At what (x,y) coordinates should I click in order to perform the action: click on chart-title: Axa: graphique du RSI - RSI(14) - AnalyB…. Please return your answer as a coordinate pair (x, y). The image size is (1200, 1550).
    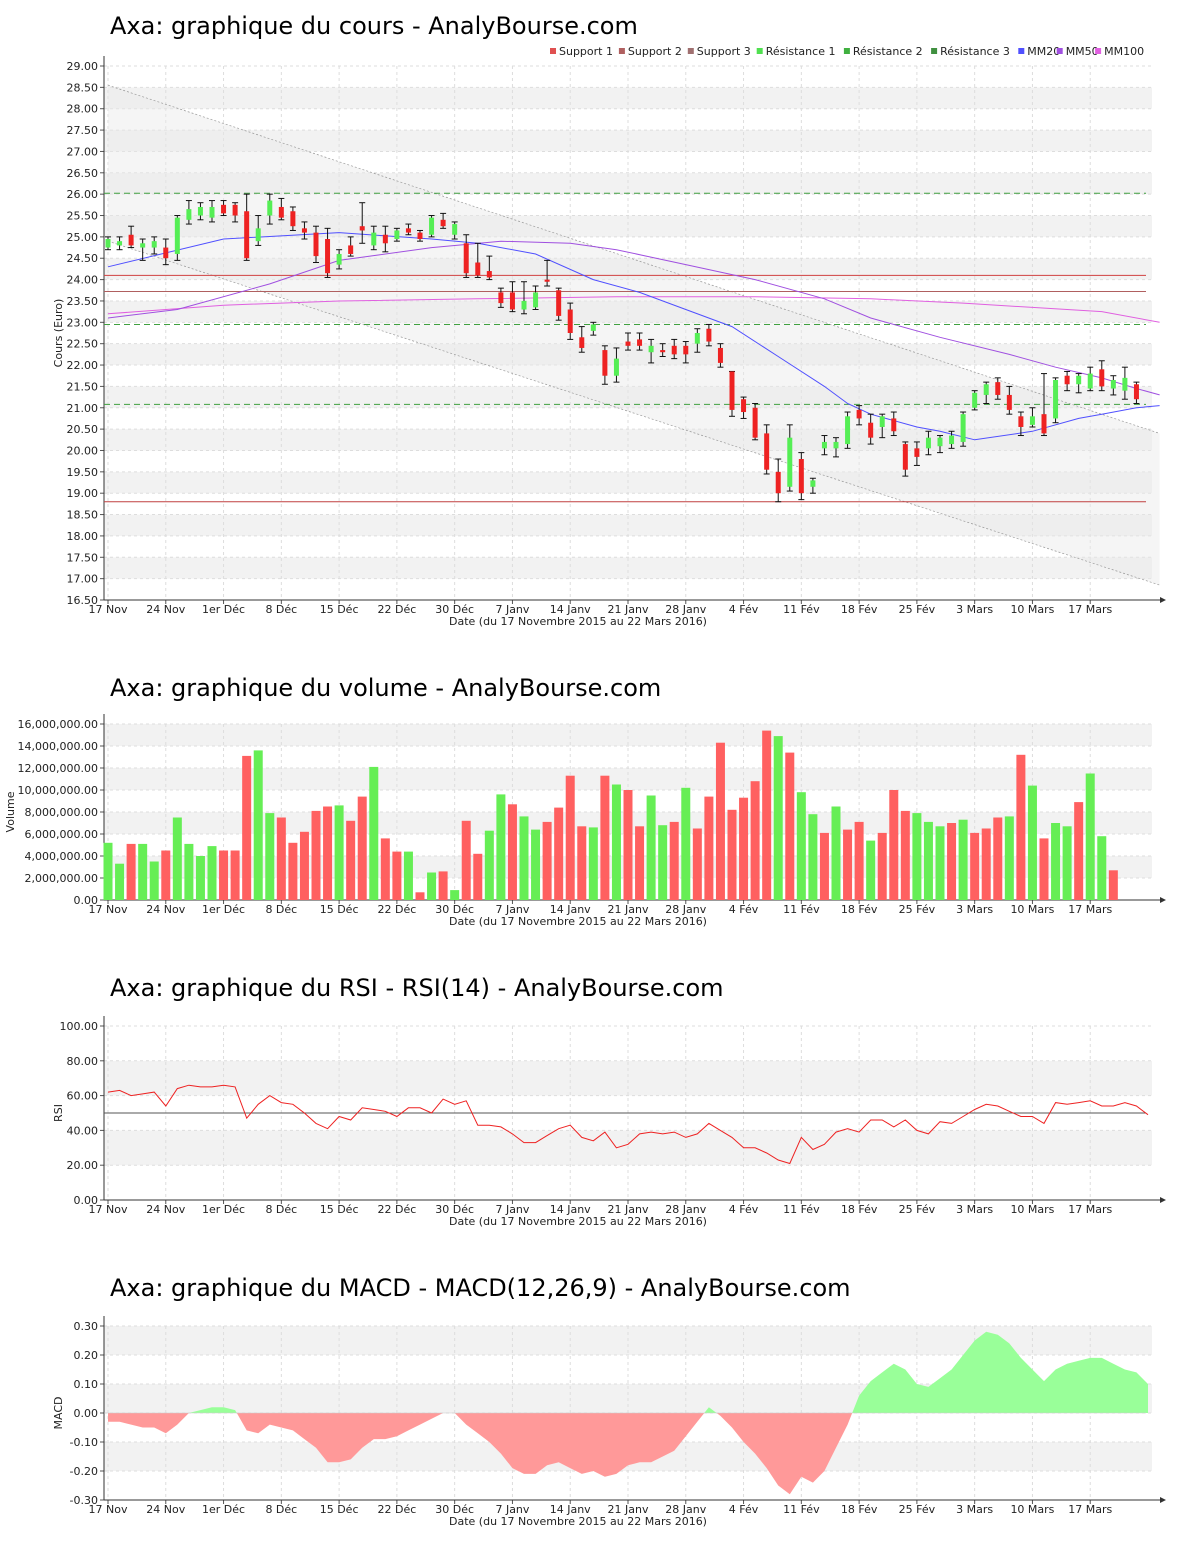
    Looking at the image, I should click on (417, 988).